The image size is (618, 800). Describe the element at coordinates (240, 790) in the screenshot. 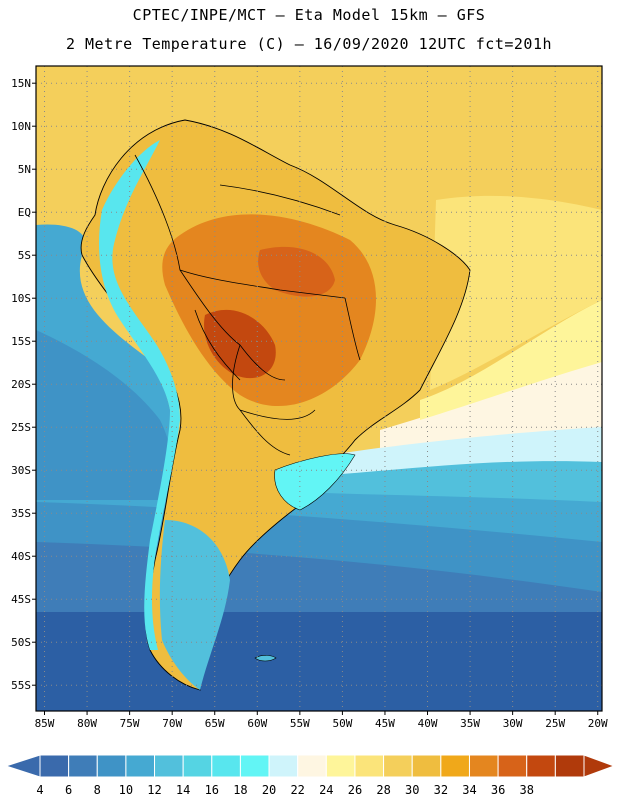

I see `colorbar-label: 18` at that location.